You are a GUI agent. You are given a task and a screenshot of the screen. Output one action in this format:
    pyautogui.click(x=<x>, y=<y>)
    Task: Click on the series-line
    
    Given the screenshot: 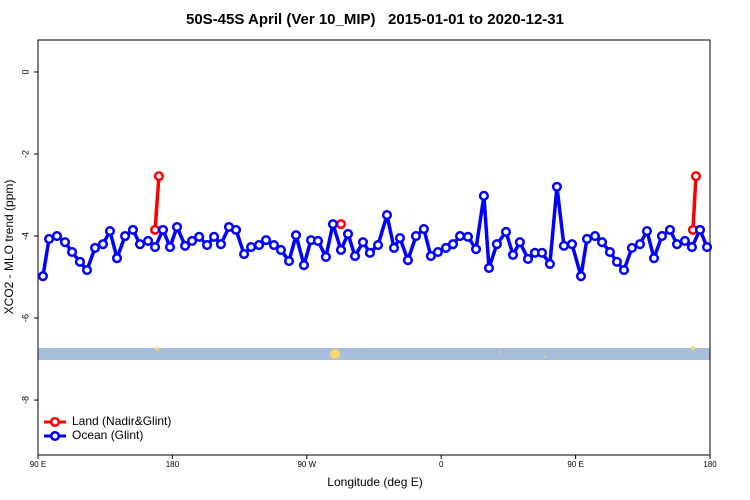 What is the action you would take?
    pyautogui.click(x=425, y=203)
    